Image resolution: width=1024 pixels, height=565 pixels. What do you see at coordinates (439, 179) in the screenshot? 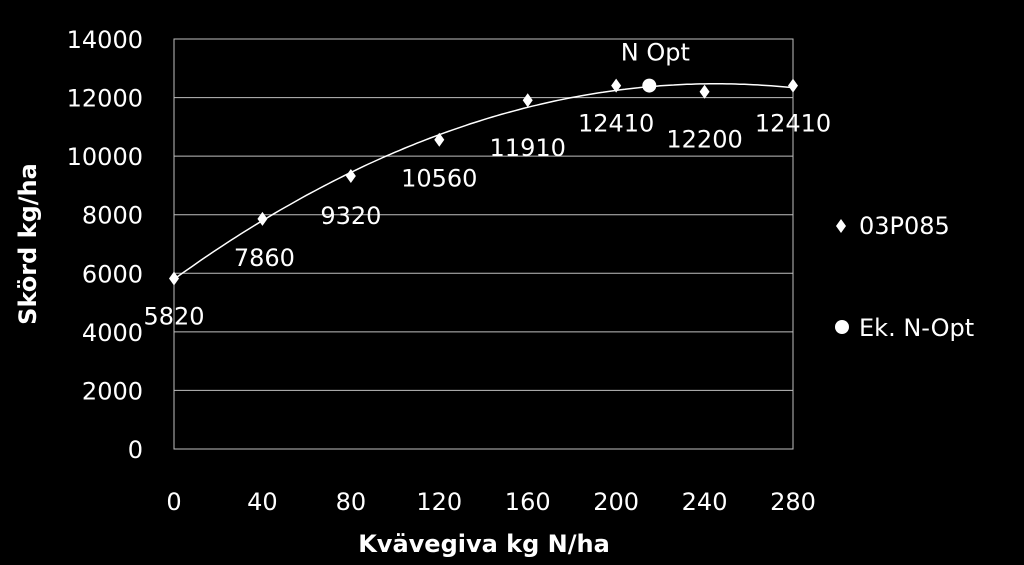
I see `data-label-03p085-3: 10560` at bounding box center [439, 179].